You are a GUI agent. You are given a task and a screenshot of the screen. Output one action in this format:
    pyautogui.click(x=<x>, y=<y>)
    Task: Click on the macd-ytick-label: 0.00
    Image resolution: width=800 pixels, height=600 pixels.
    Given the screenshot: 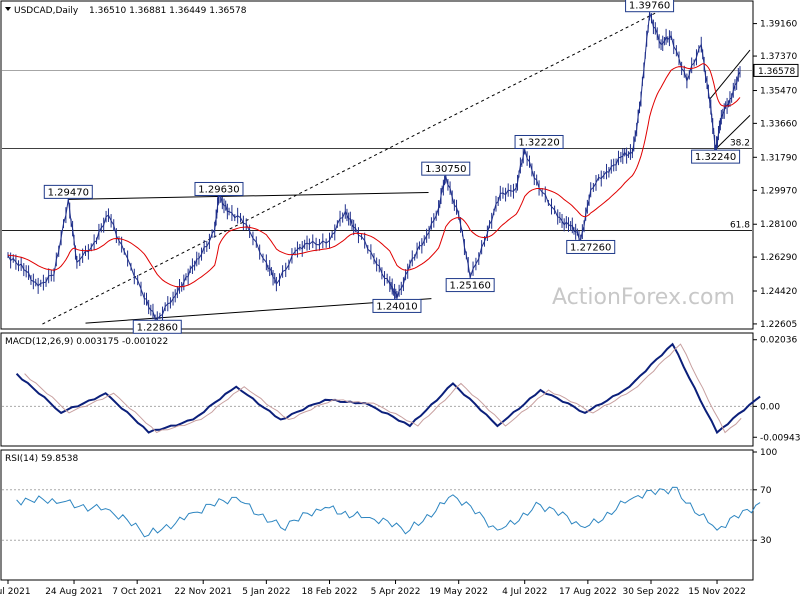 What is the action you would take?
    pyautogui.click(x=770, y=407)
    